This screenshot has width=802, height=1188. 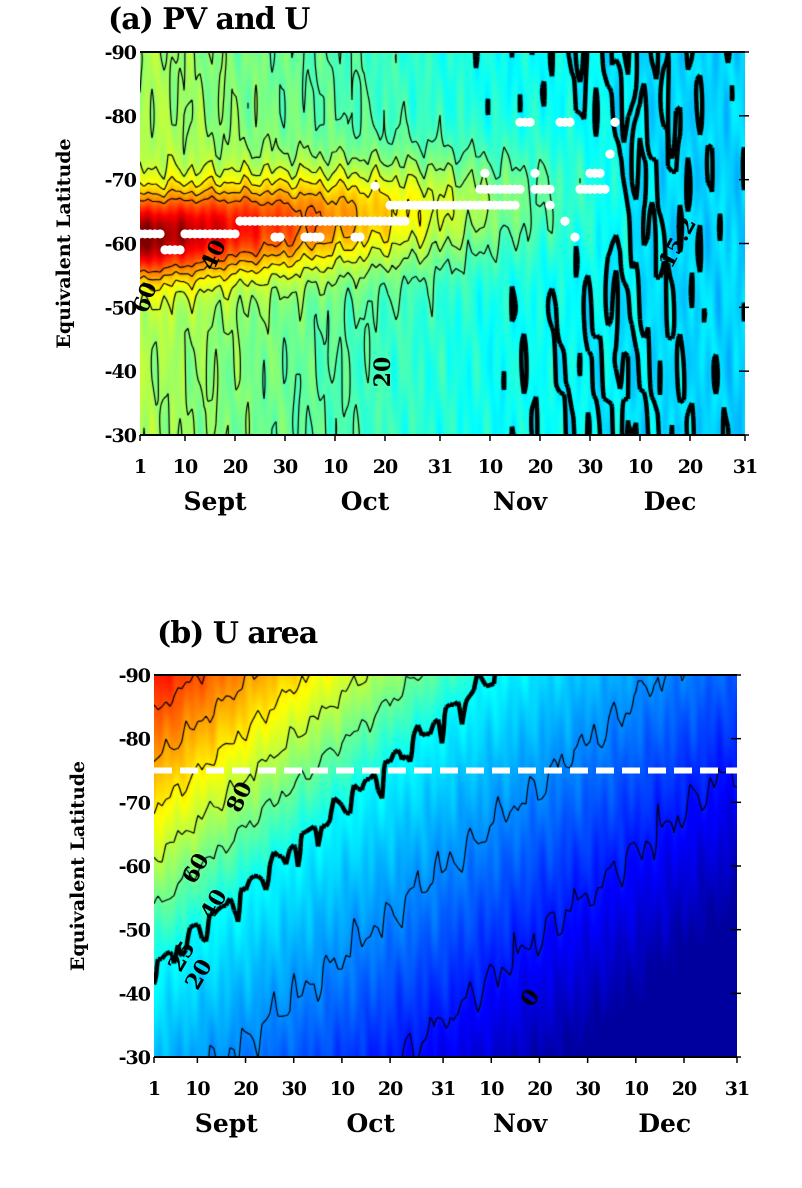 What do you see at coordinates (530, 997) in the screenshot?
I see `contour-label: 0` at bounding box center [530, 997].